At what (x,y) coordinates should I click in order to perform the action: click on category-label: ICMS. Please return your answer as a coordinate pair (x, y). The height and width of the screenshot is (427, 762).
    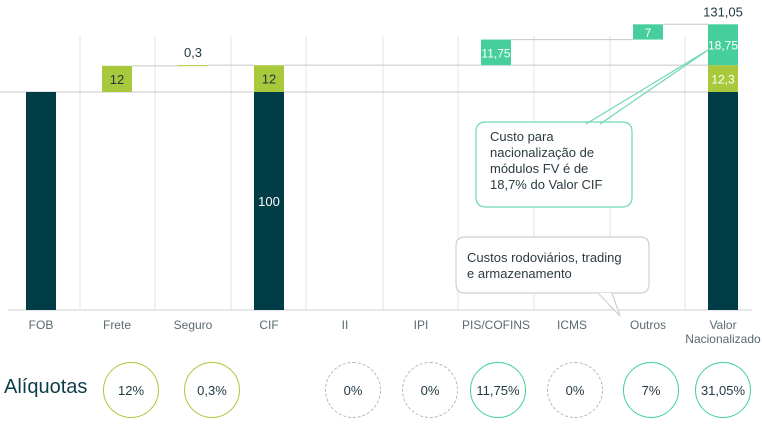
    Looking at the image, I should click on (572, 325).